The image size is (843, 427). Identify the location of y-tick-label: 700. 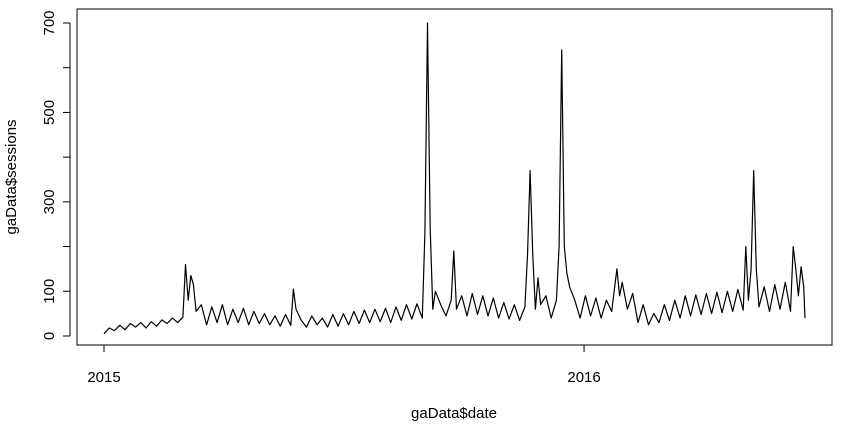
(49, 22).